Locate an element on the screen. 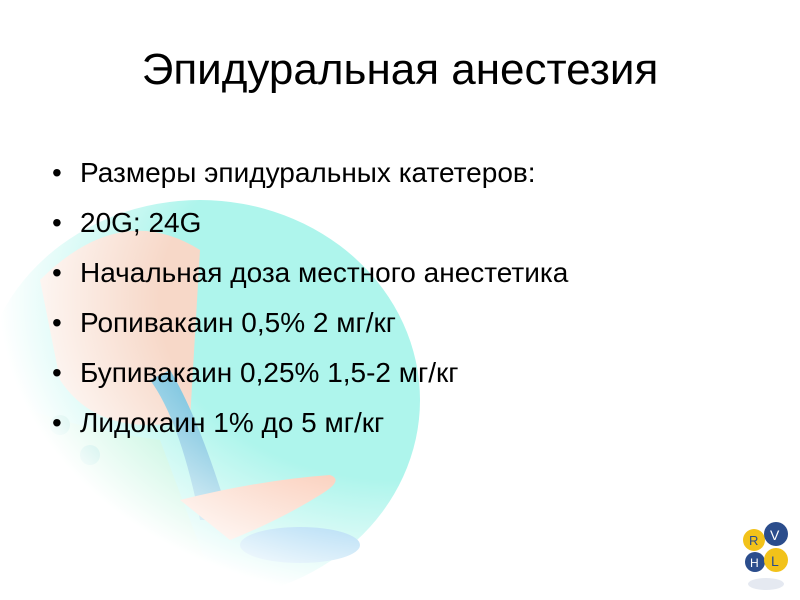 Image resolution: width=800 pixels, height=600 pixels. bullet-text: Бупивакаин 0,25% 1,5-2 мг/кг is located at coordinates (269, 372).